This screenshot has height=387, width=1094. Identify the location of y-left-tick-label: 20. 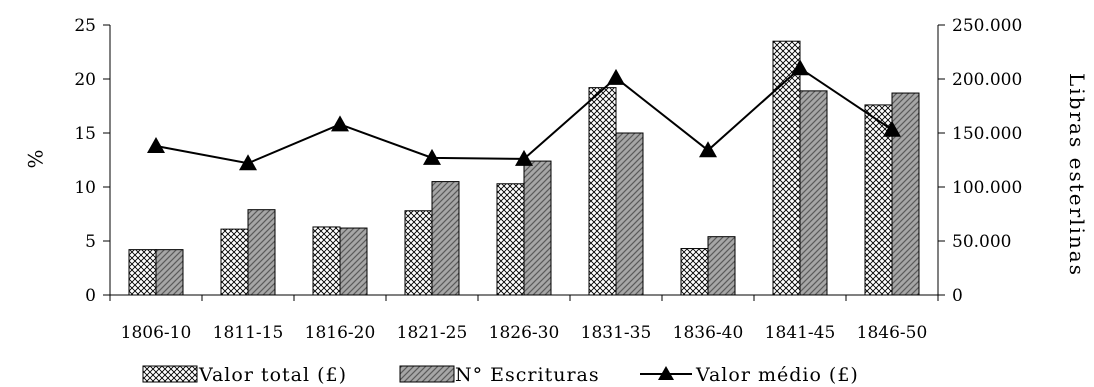
(85, 80).